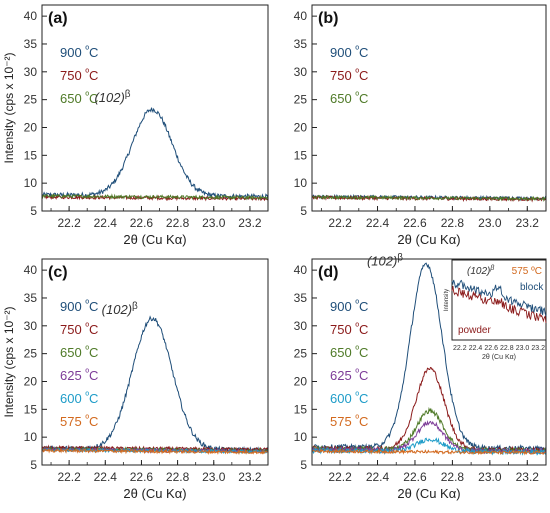  I want to click on inset-y-axis-label: Intensity, so click(447, 300).